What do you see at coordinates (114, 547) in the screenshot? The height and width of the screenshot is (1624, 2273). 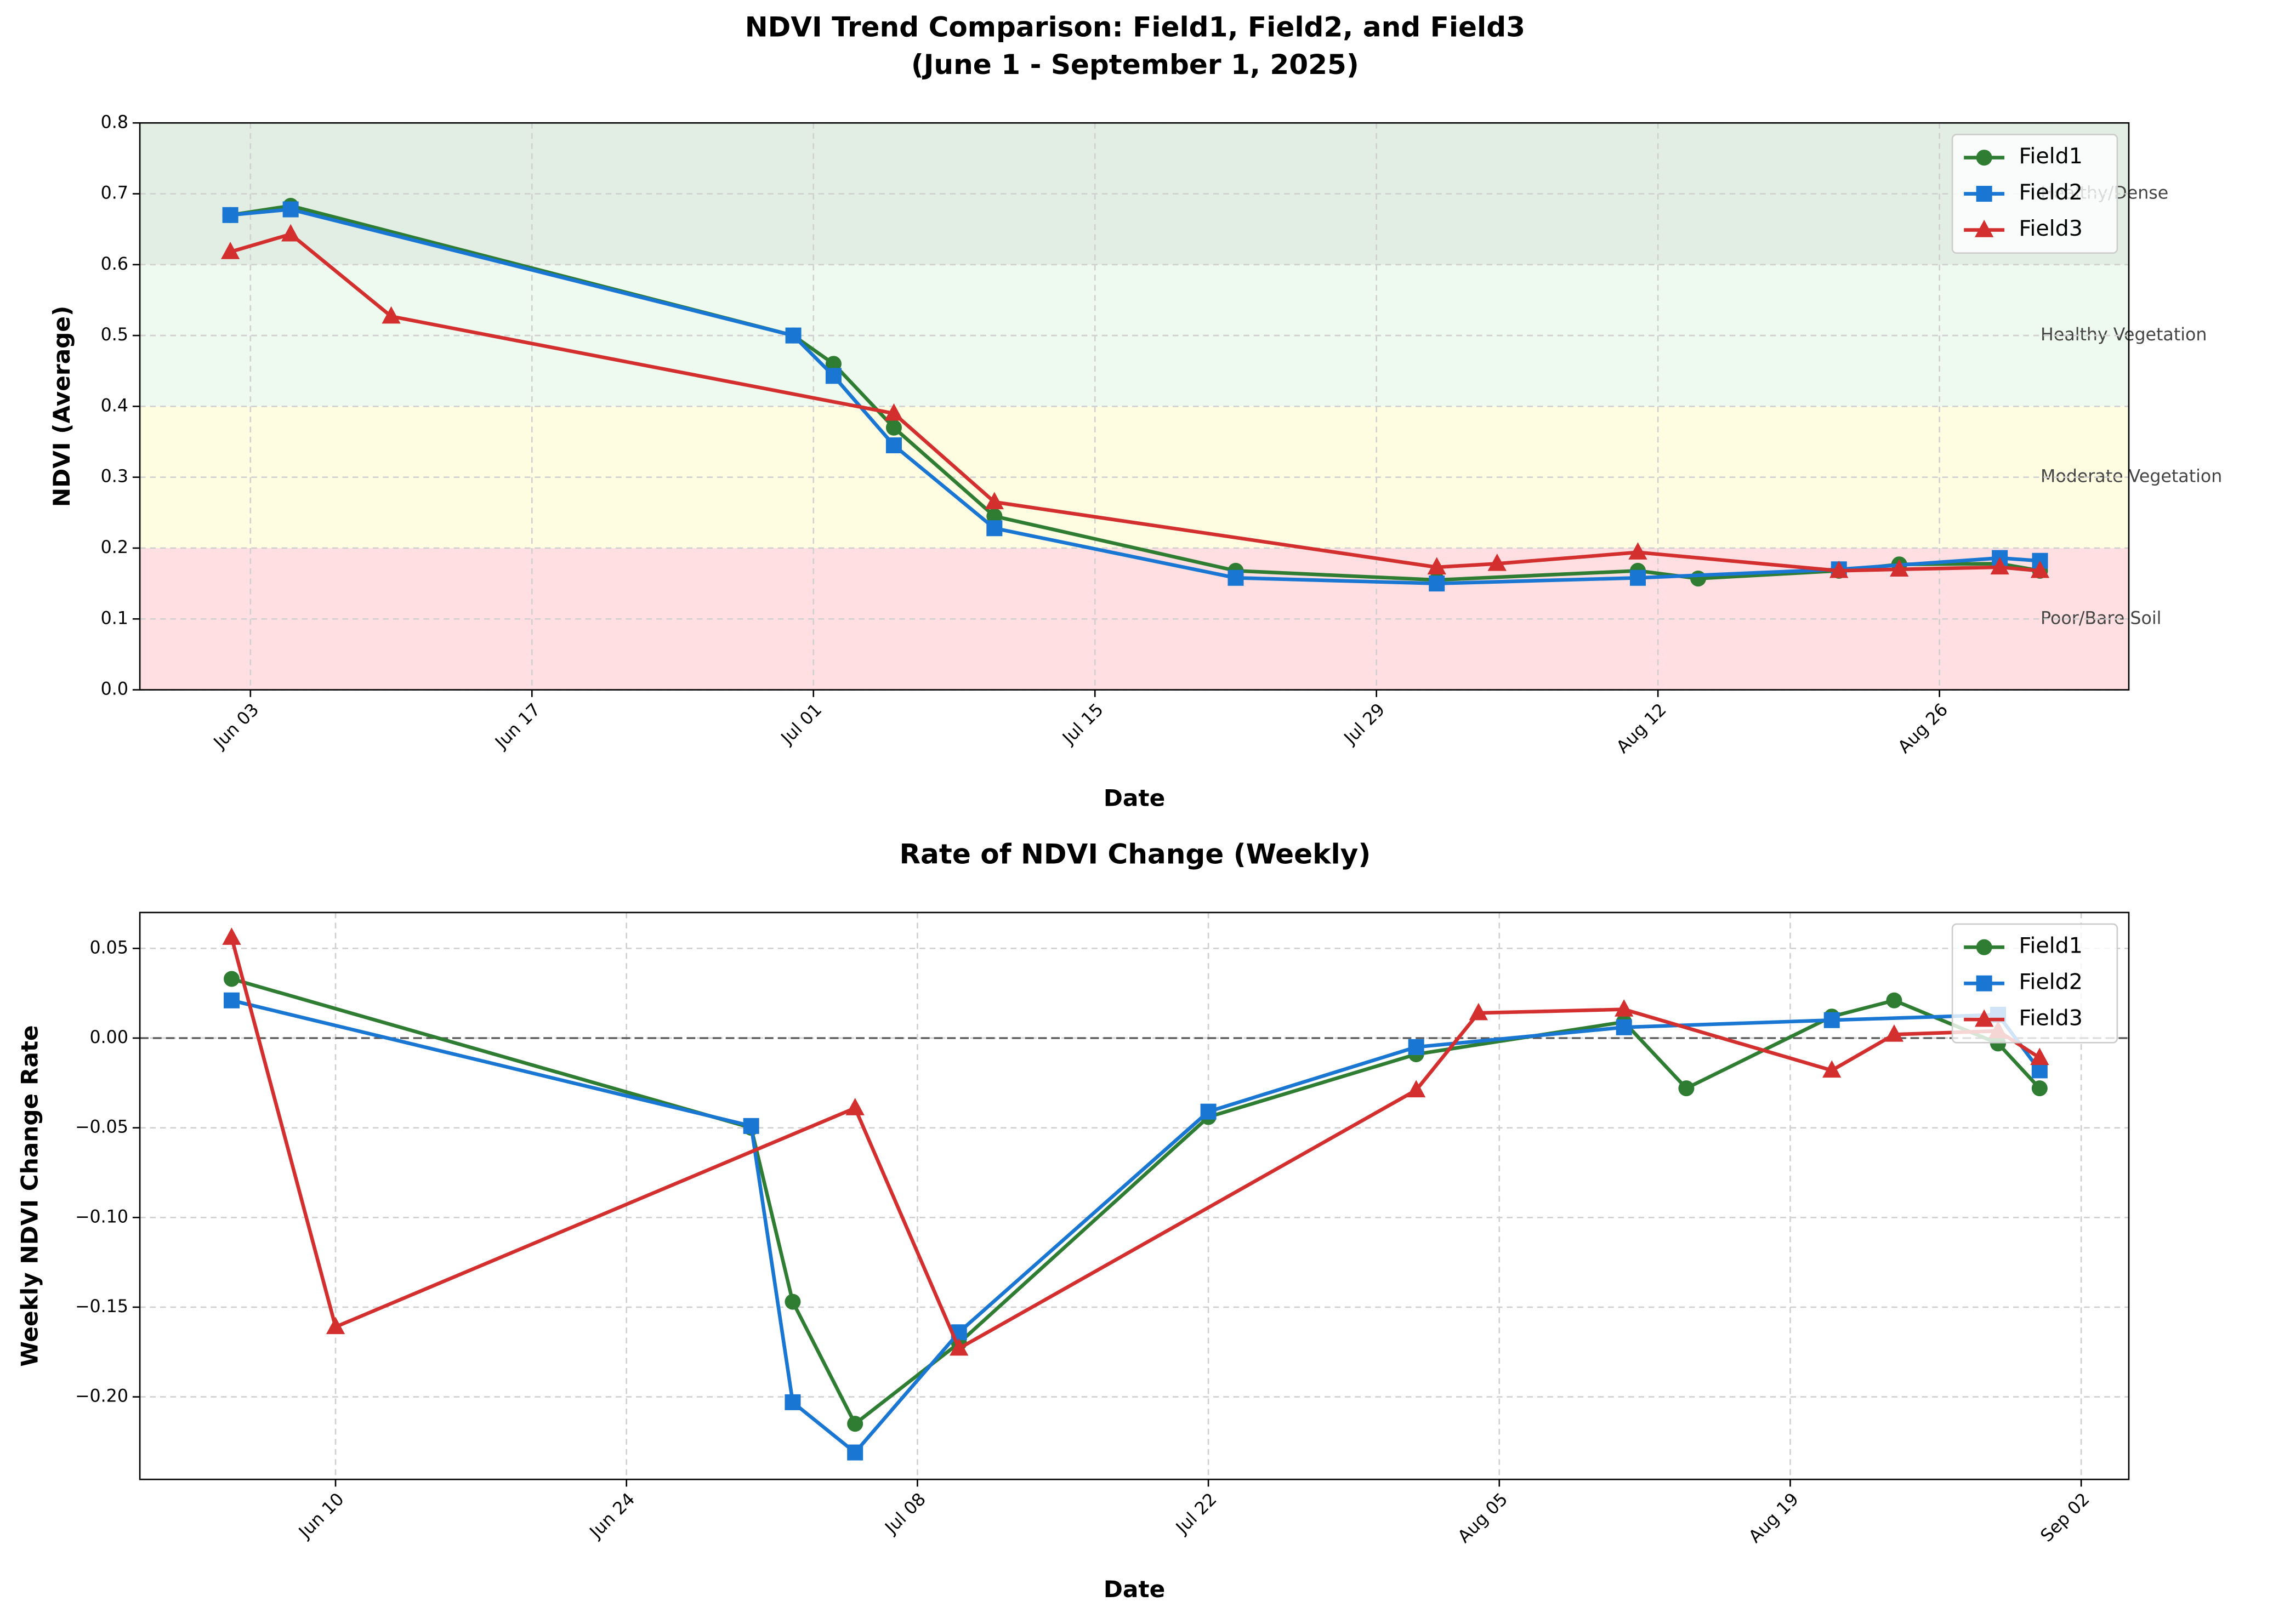 I see `y-tick-label: 0.2` at bounding box center [114, 547].